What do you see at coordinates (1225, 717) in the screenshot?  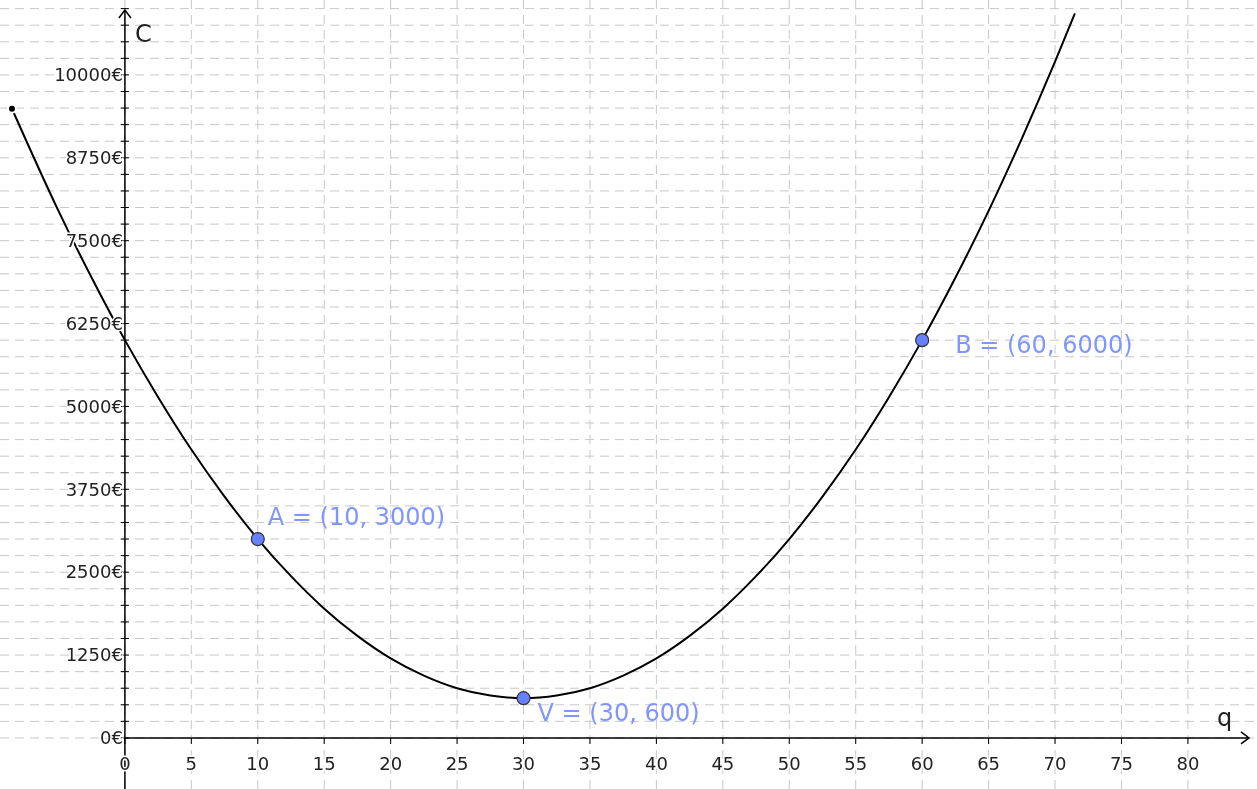 I see `x-axis-title: q` at bounding box center [1225, 717].